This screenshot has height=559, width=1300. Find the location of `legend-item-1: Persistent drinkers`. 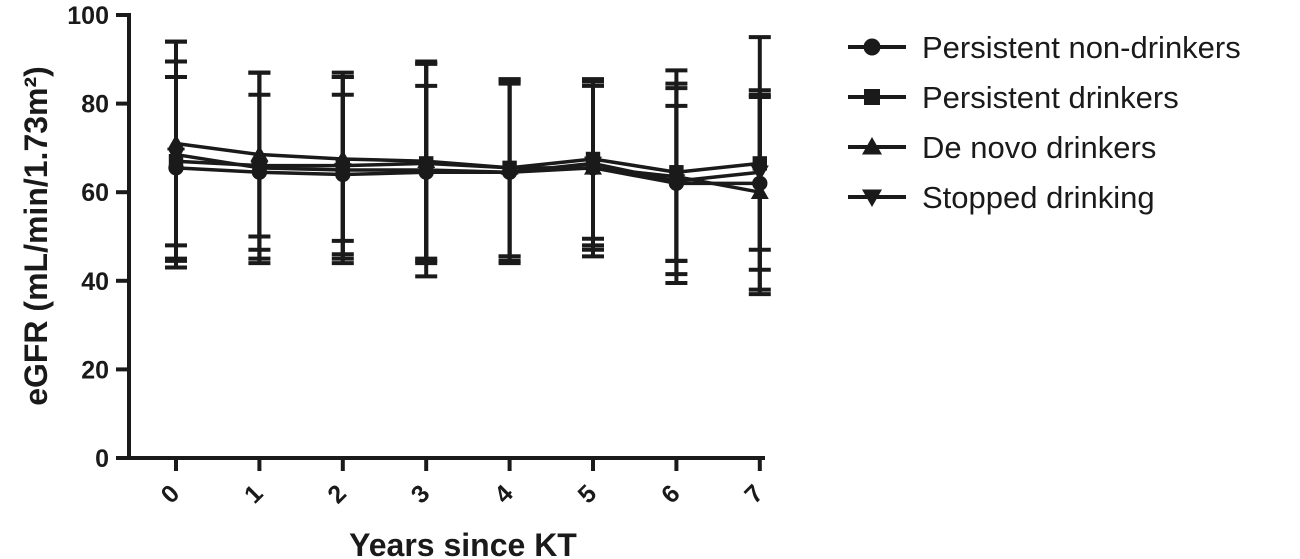

legend-item-1: Persistent drinkers is located at coordinates (1013, 97).